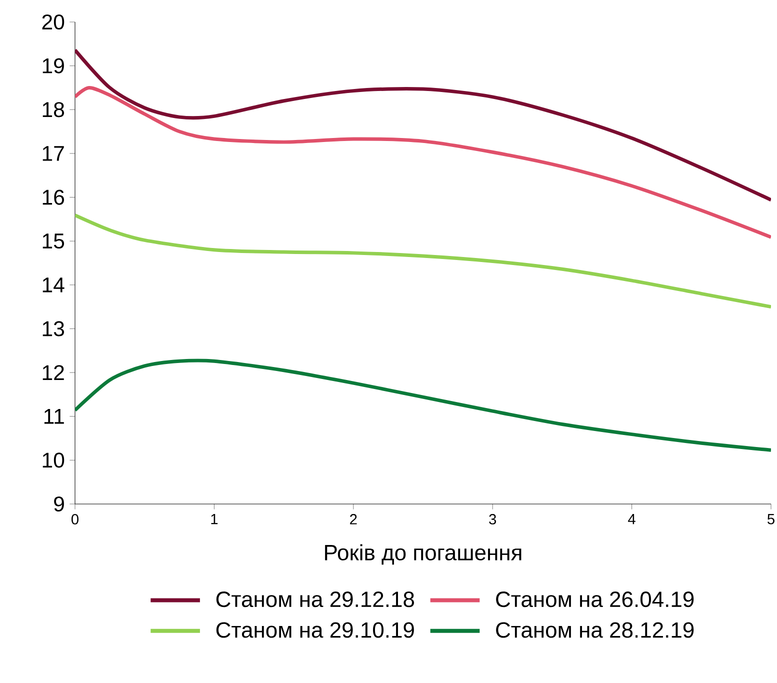 The width and height of the screenshot is (777, 683). I want to click on x-tick-label: 2, so click(353, 519).